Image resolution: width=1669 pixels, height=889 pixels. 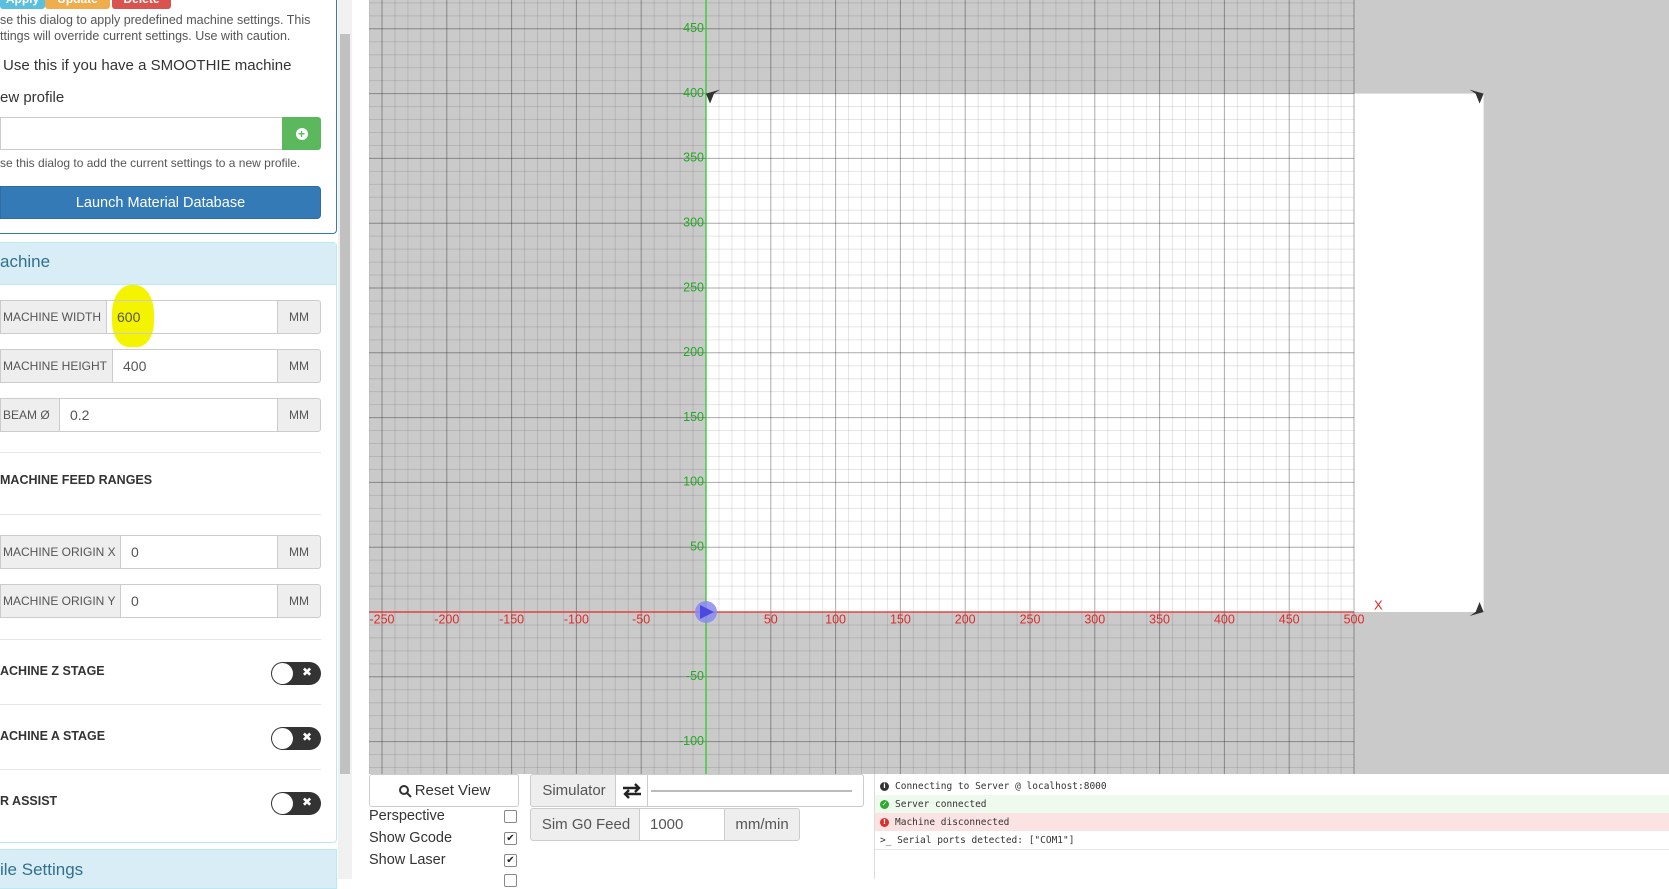 What do you see at coordinates (751, 790) in the screenshot?
I see `slider-track` at bounding box center [751, 790].